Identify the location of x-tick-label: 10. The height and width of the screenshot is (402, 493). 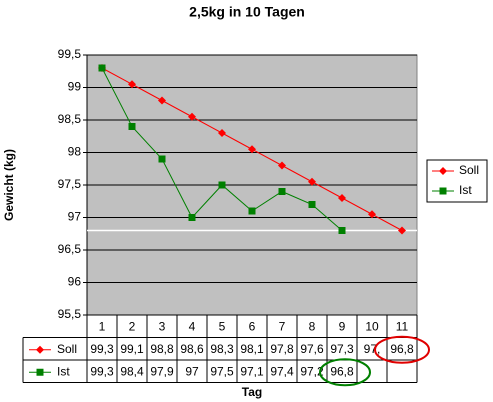
(372, 326).